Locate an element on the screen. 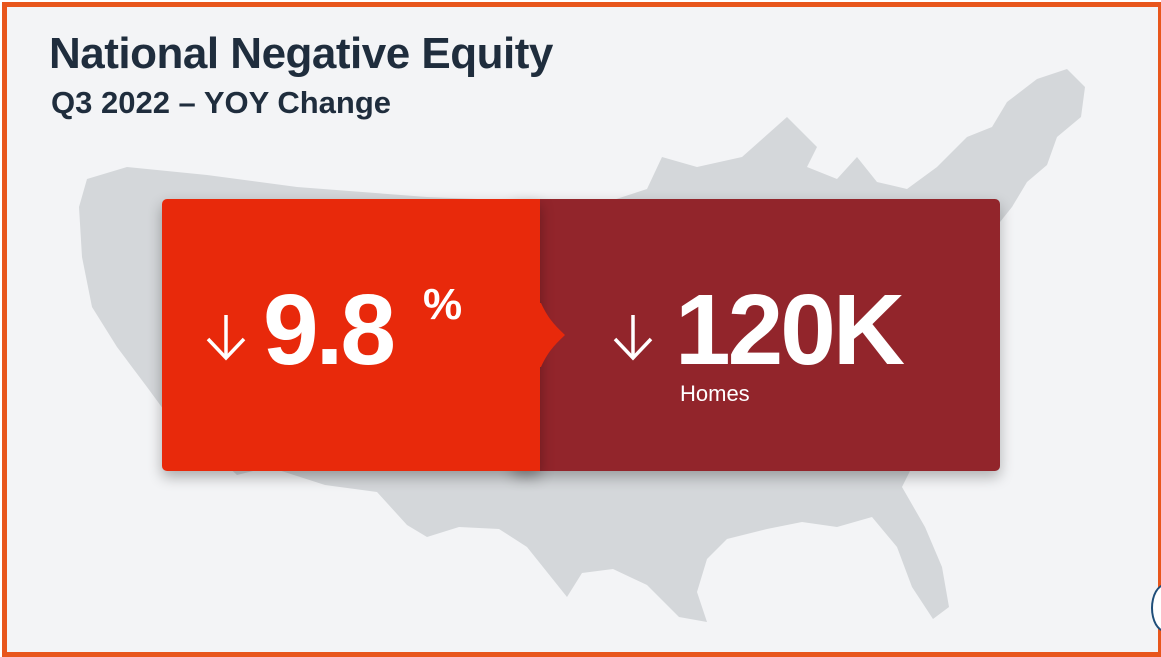 The height and width of the screenshot is (657, 1161). card-divider-chevron is located at coordinates (550, 335).